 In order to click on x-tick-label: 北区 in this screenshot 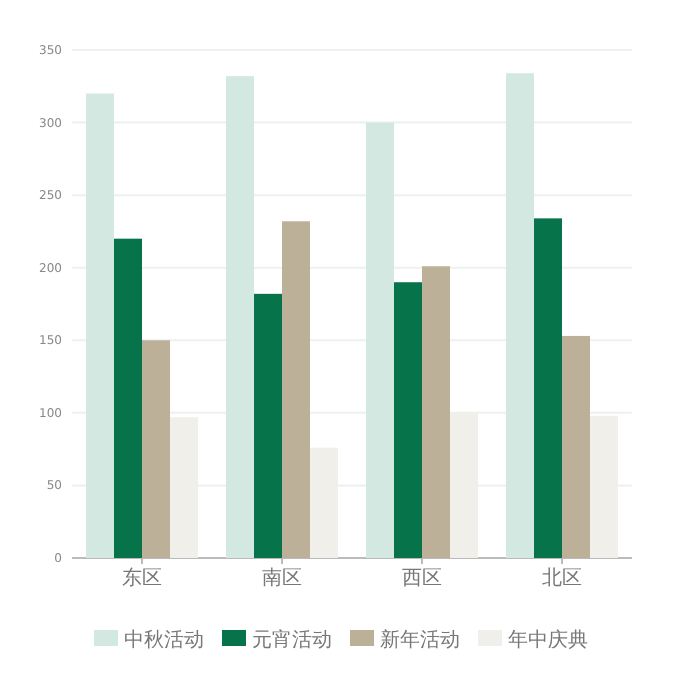, I will do `click(562, 578)`.